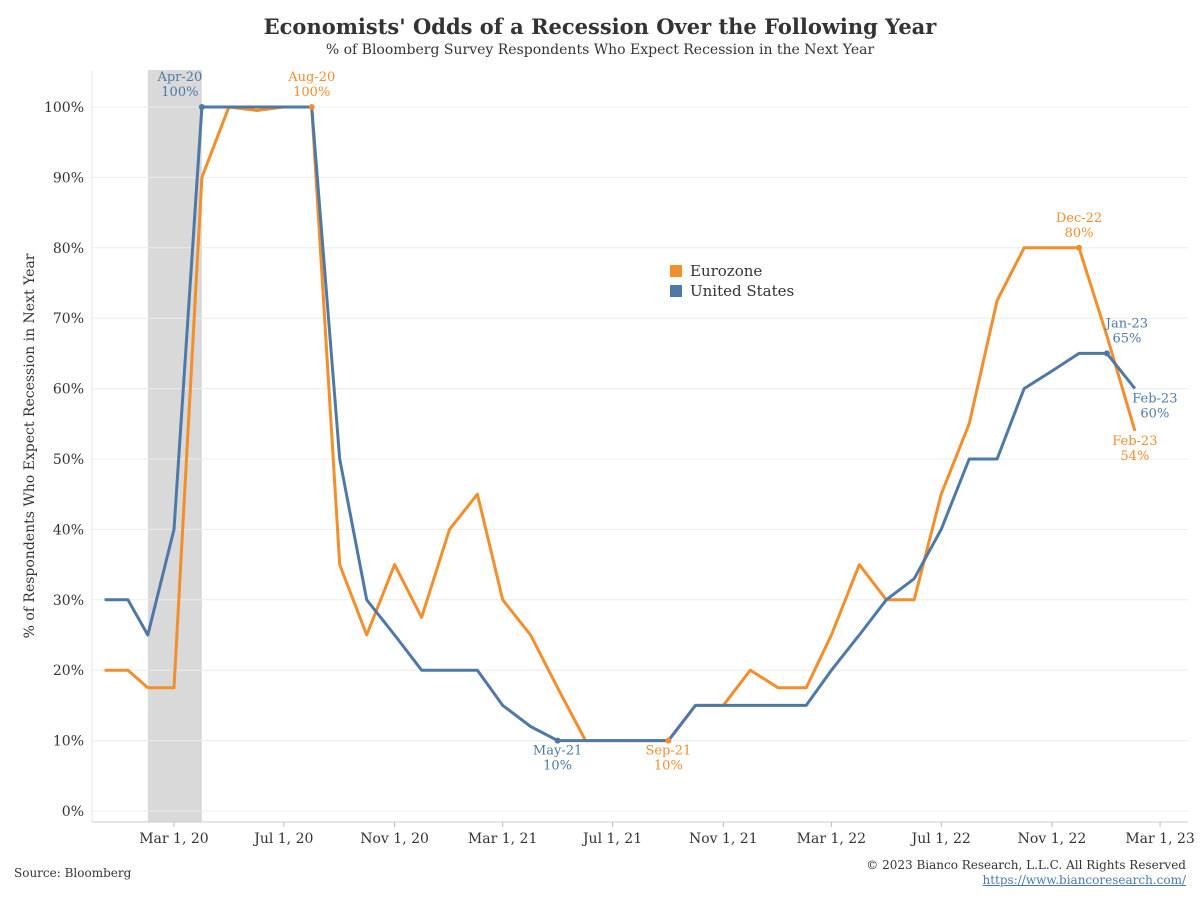 This screenshot has width=1200, height=900. I want to click on x-tick-label: Mar 1, 20, so click(173, 839).